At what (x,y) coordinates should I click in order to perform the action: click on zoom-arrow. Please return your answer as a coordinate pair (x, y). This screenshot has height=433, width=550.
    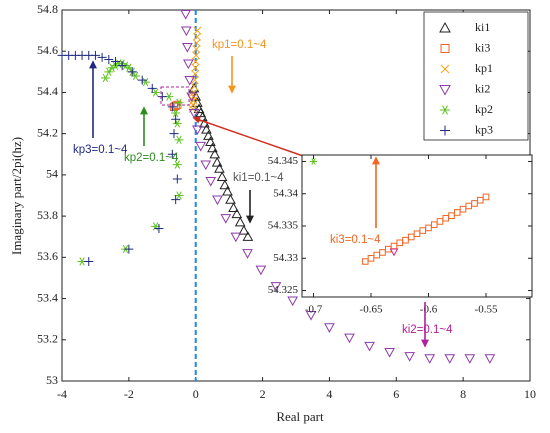
    Looking at the image, I should click on (249, 137).